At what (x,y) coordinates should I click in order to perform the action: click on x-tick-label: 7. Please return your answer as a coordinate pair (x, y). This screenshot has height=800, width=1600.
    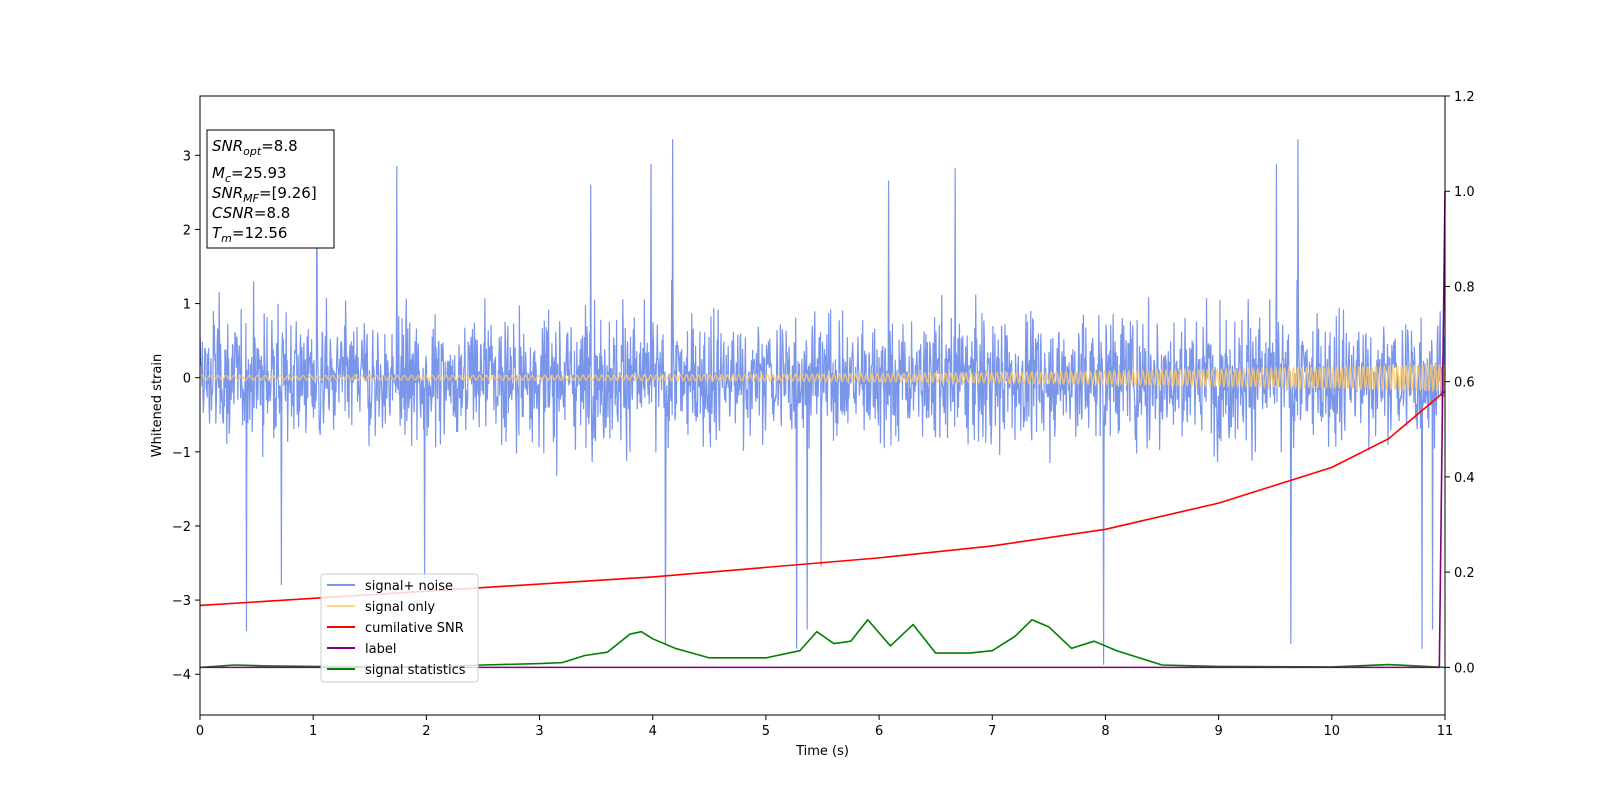
    Looking at the image, I should click on (992, 731).